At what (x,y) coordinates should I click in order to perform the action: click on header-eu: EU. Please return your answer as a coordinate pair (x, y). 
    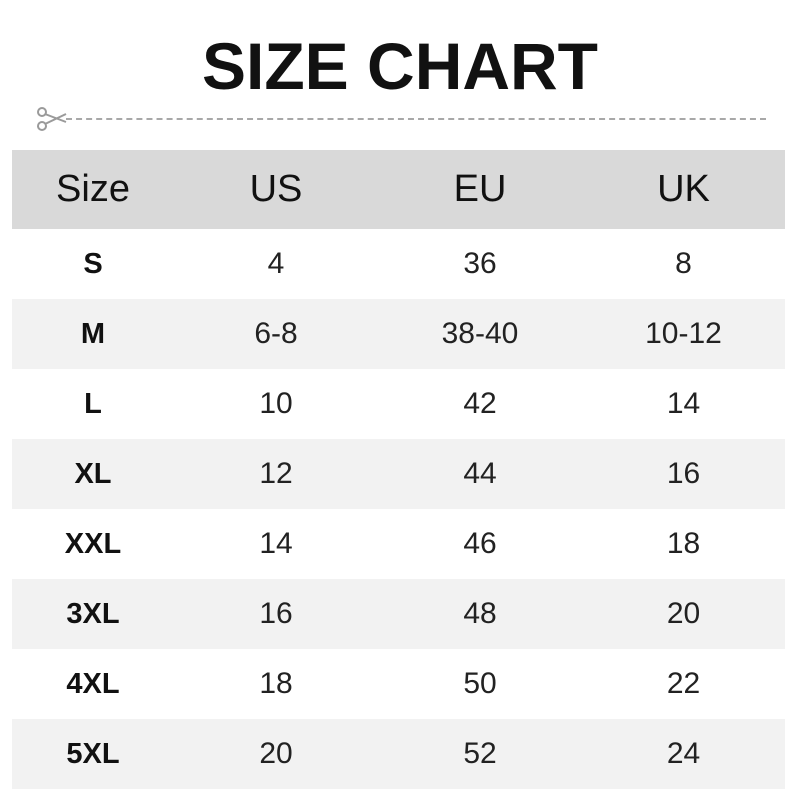
    Looking at the image, I should click on (480, 189).